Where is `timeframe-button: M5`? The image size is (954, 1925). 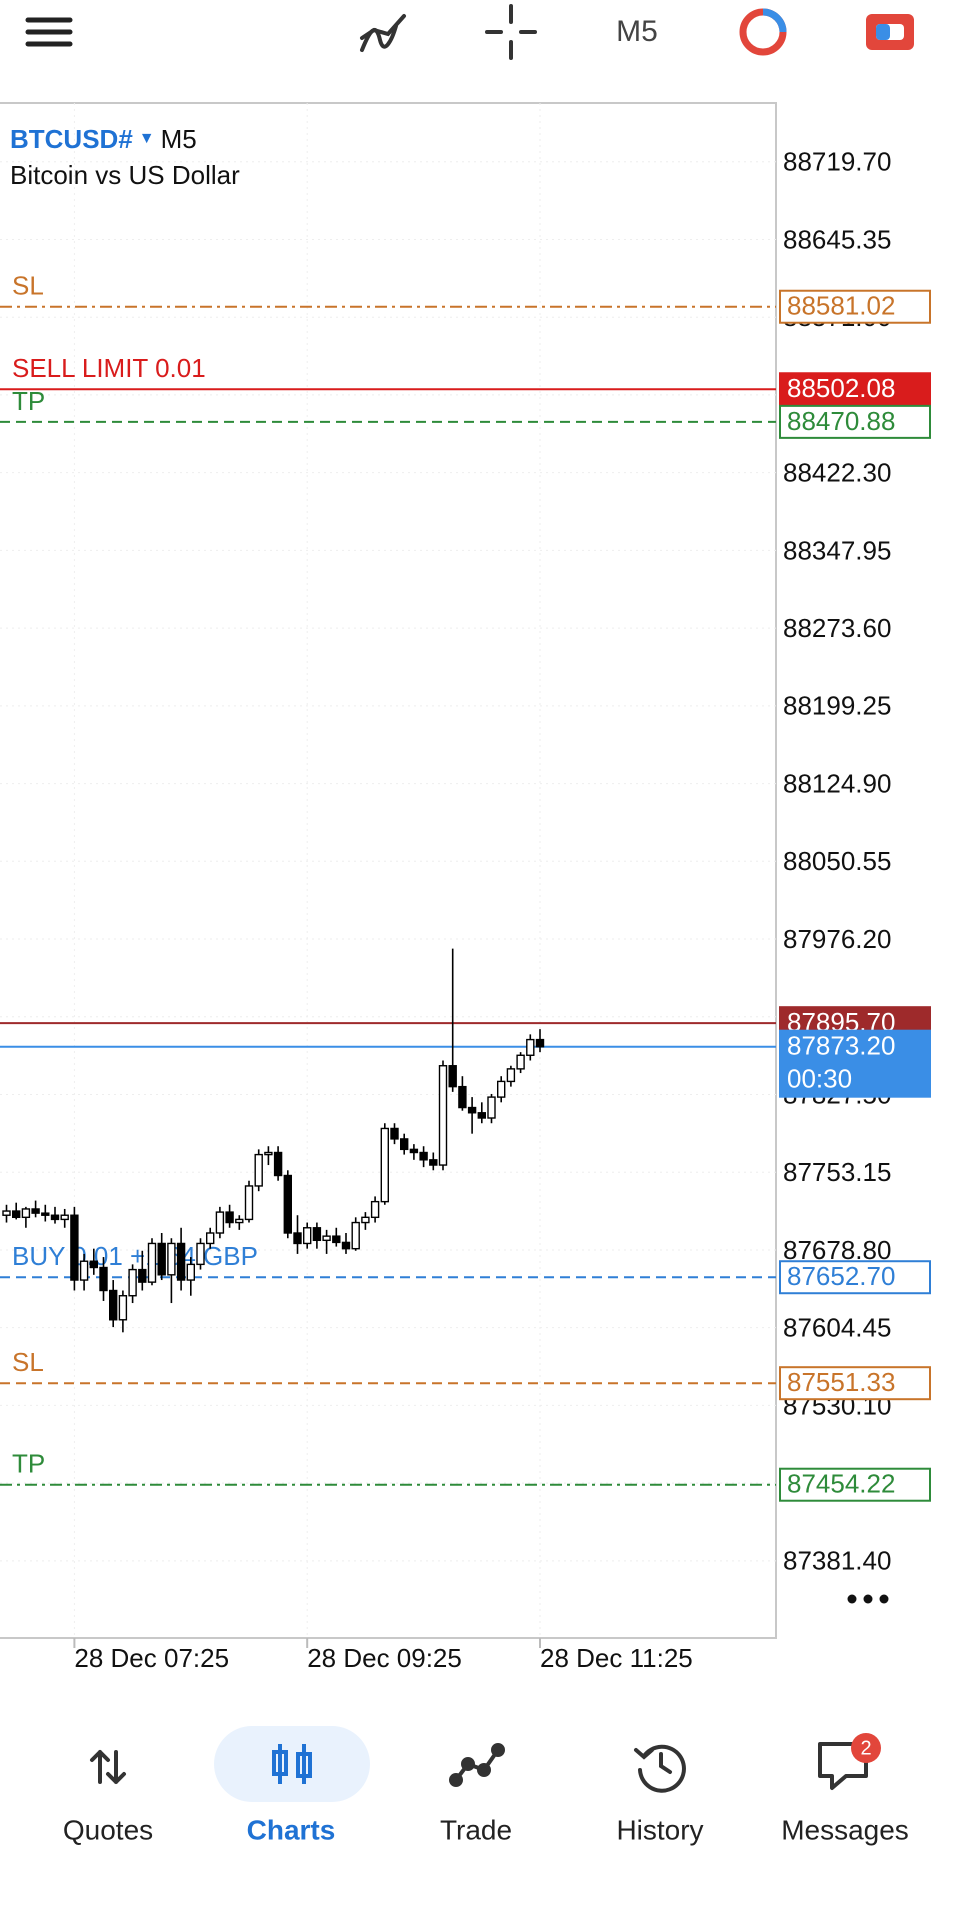 timeframe-button: M5 is located at coordinates (637, 31).